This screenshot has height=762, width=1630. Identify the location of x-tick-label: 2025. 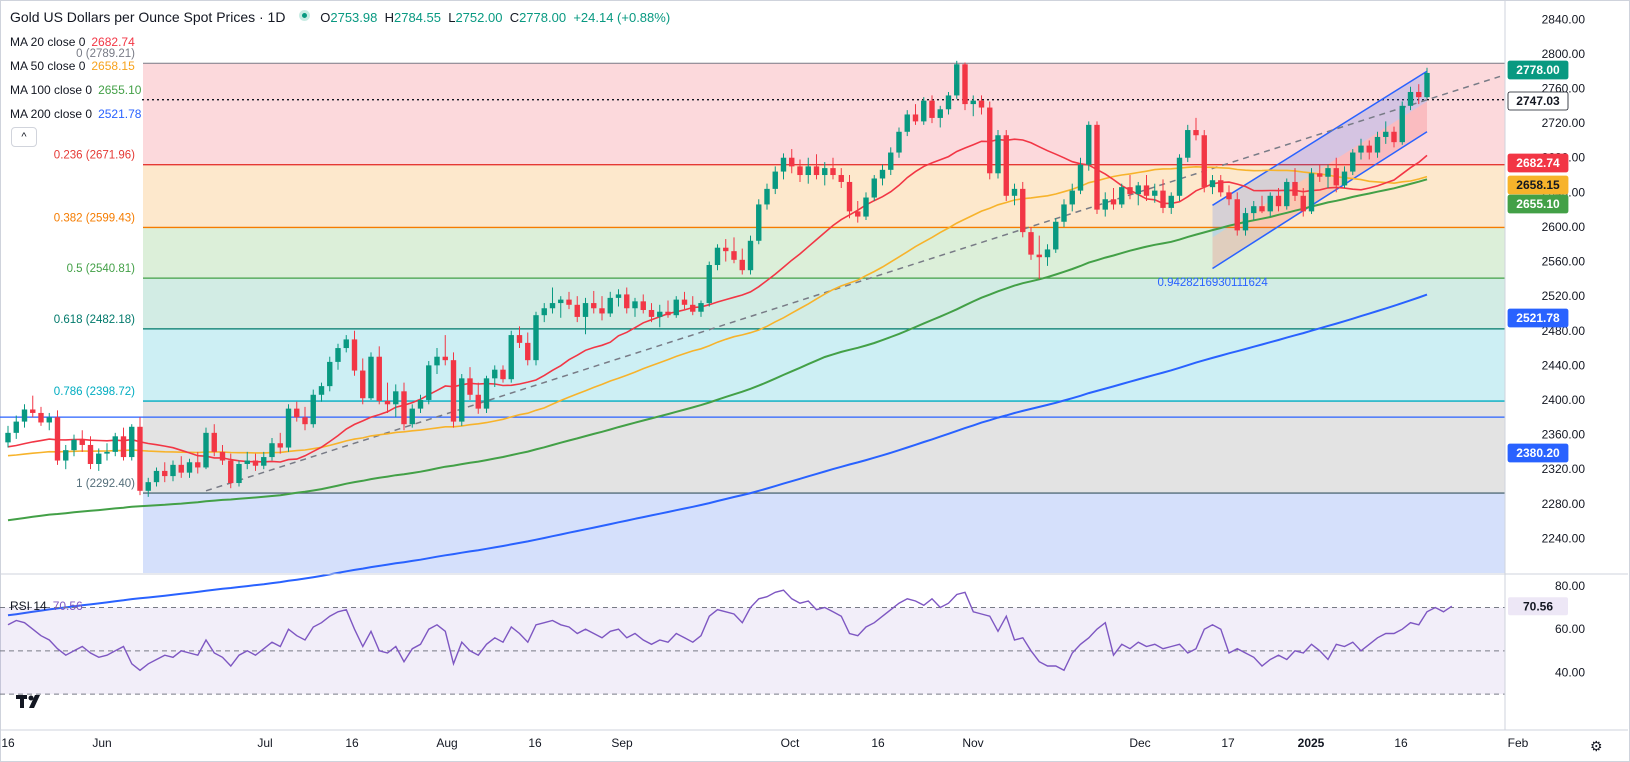
(1311, 743).